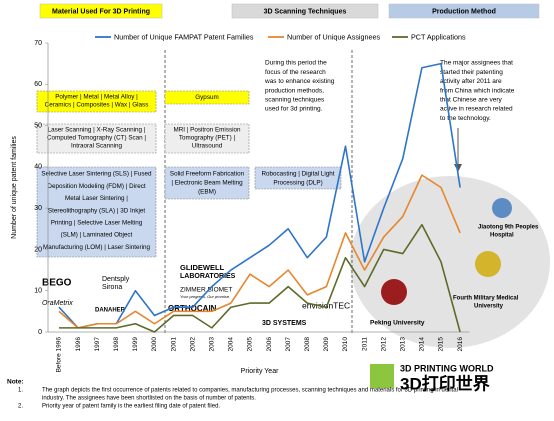 The height and width of the screenshot is (421, 554). Describe the element at coordinates (445, 383) in the screenshot. I see `watermark: 3D打印世界` at that location.